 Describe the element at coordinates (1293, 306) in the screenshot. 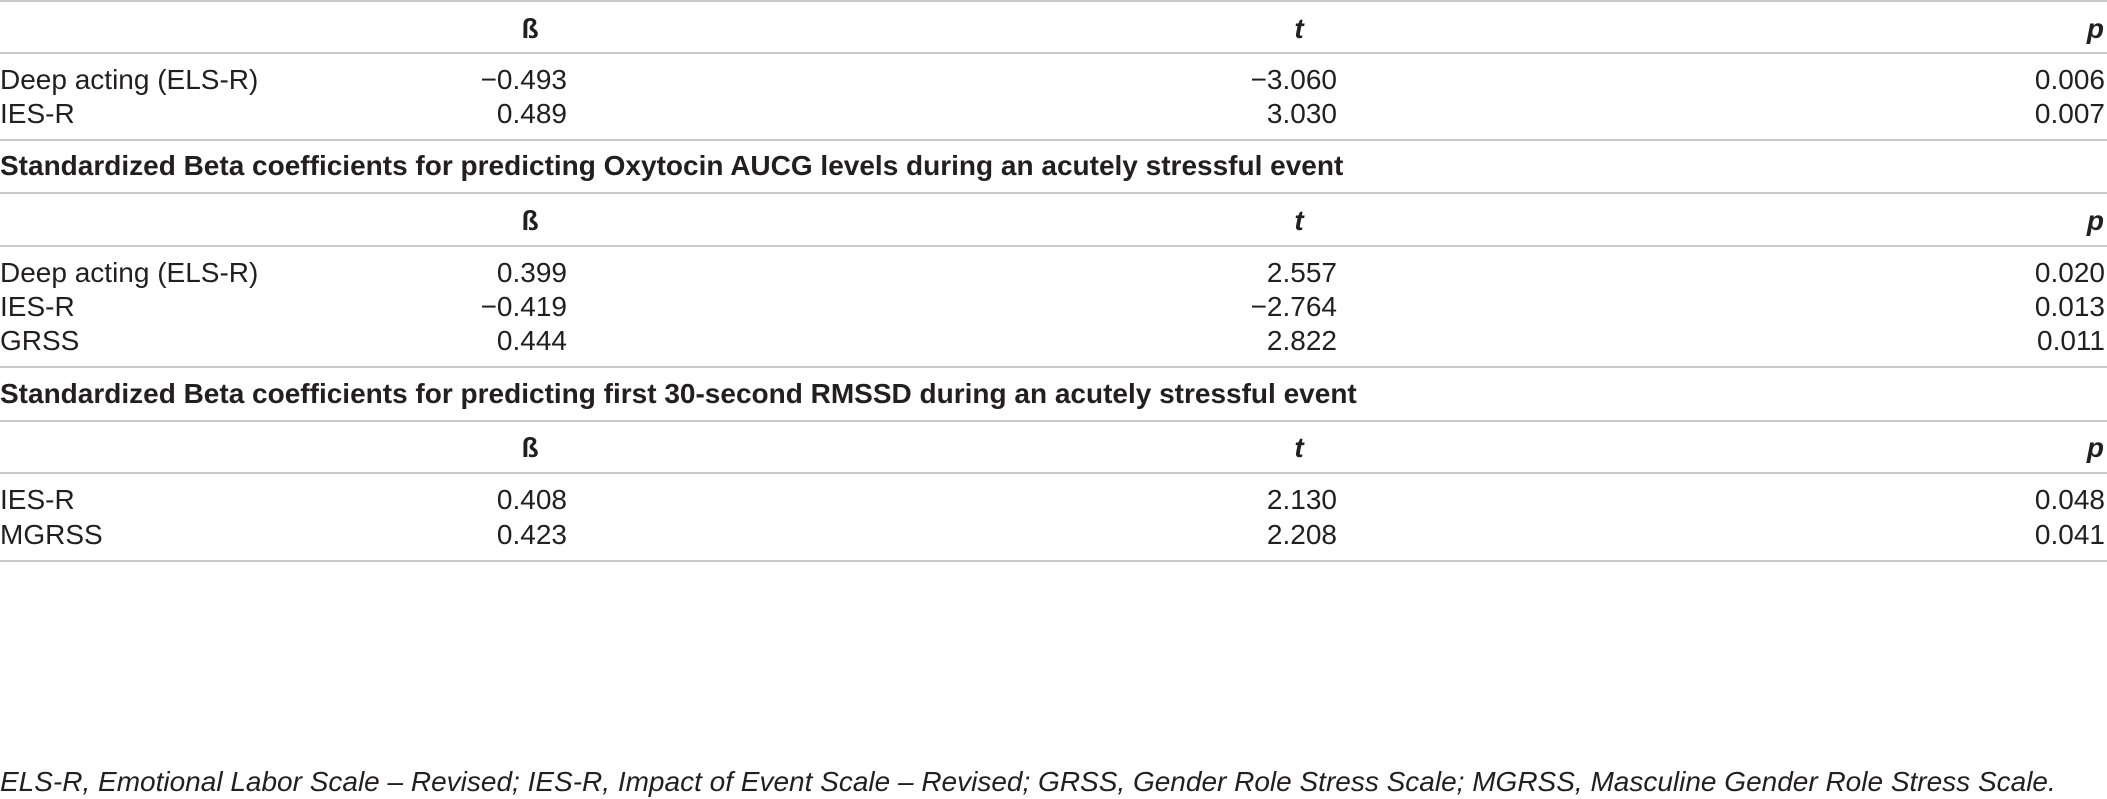

I see `row-t: −2.764` at that location.